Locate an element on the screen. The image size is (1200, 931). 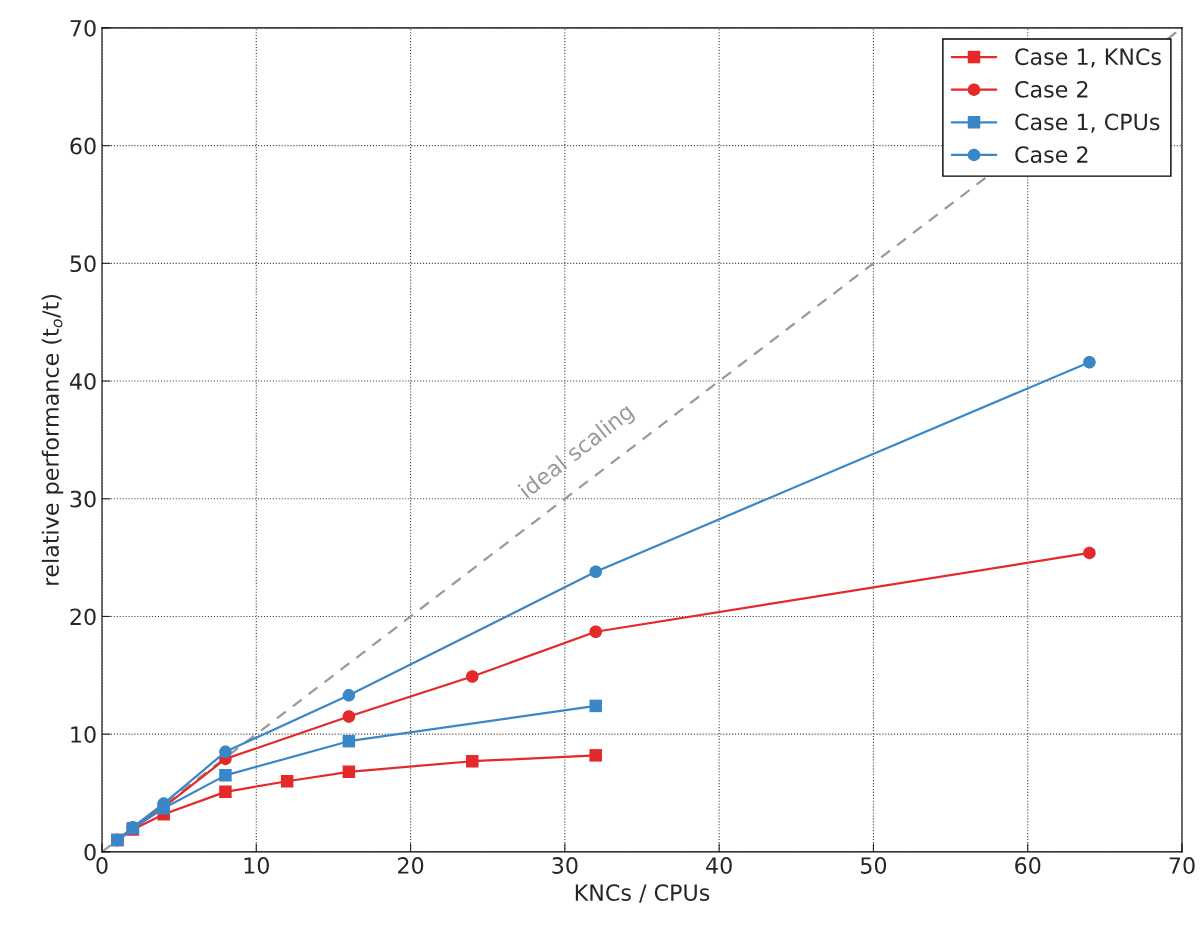
x-tick-label: 40 is located at coordinates (719, 865).